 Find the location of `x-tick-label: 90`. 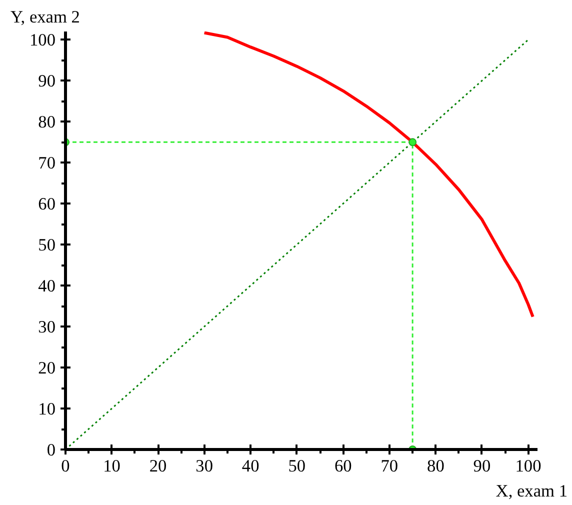

x-tick-label: 90 is located at coordinates (482, 466).